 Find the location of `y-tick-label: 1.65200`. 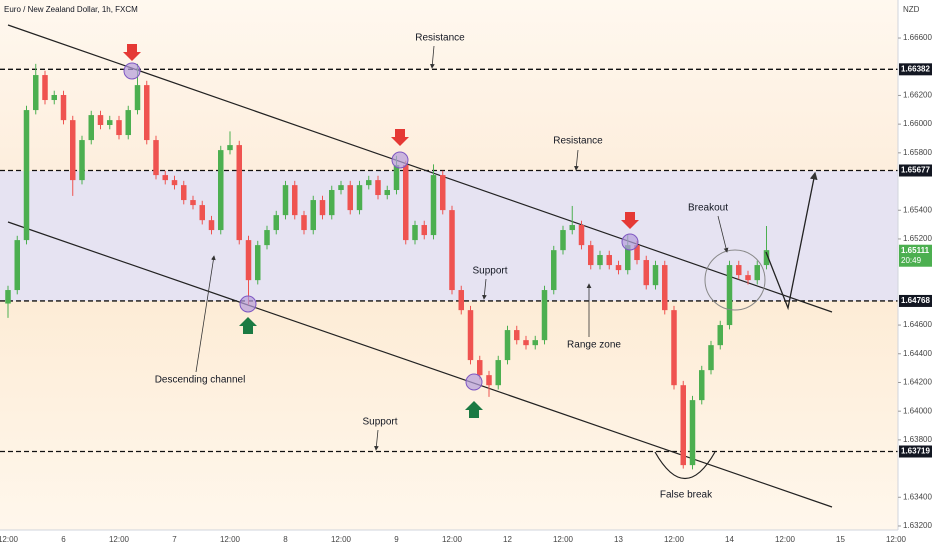

y-tick-label: 1.65200 is located at coordinates (917, 238).